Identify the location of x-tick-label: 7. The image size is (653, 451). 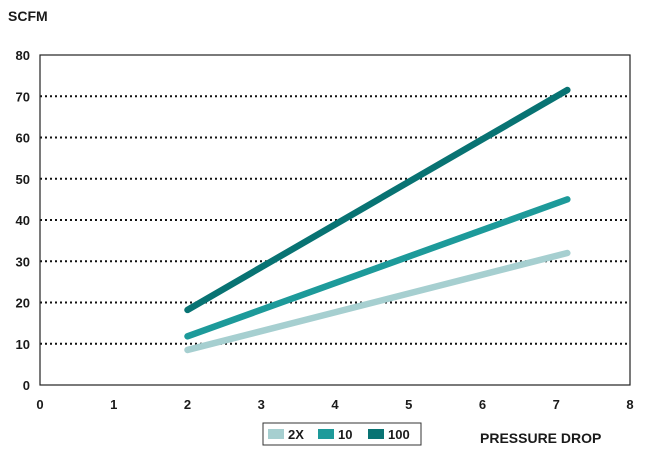
(556, 404).